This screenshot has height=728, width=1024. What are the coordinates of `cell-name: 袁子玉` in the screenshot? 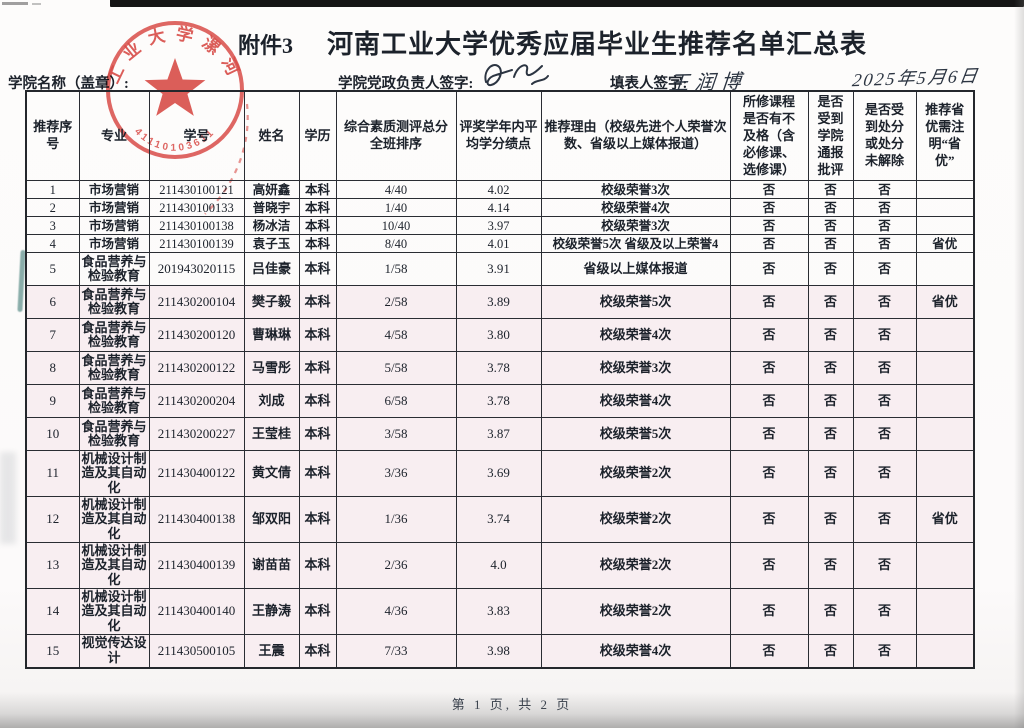 It's located at (271, 244).